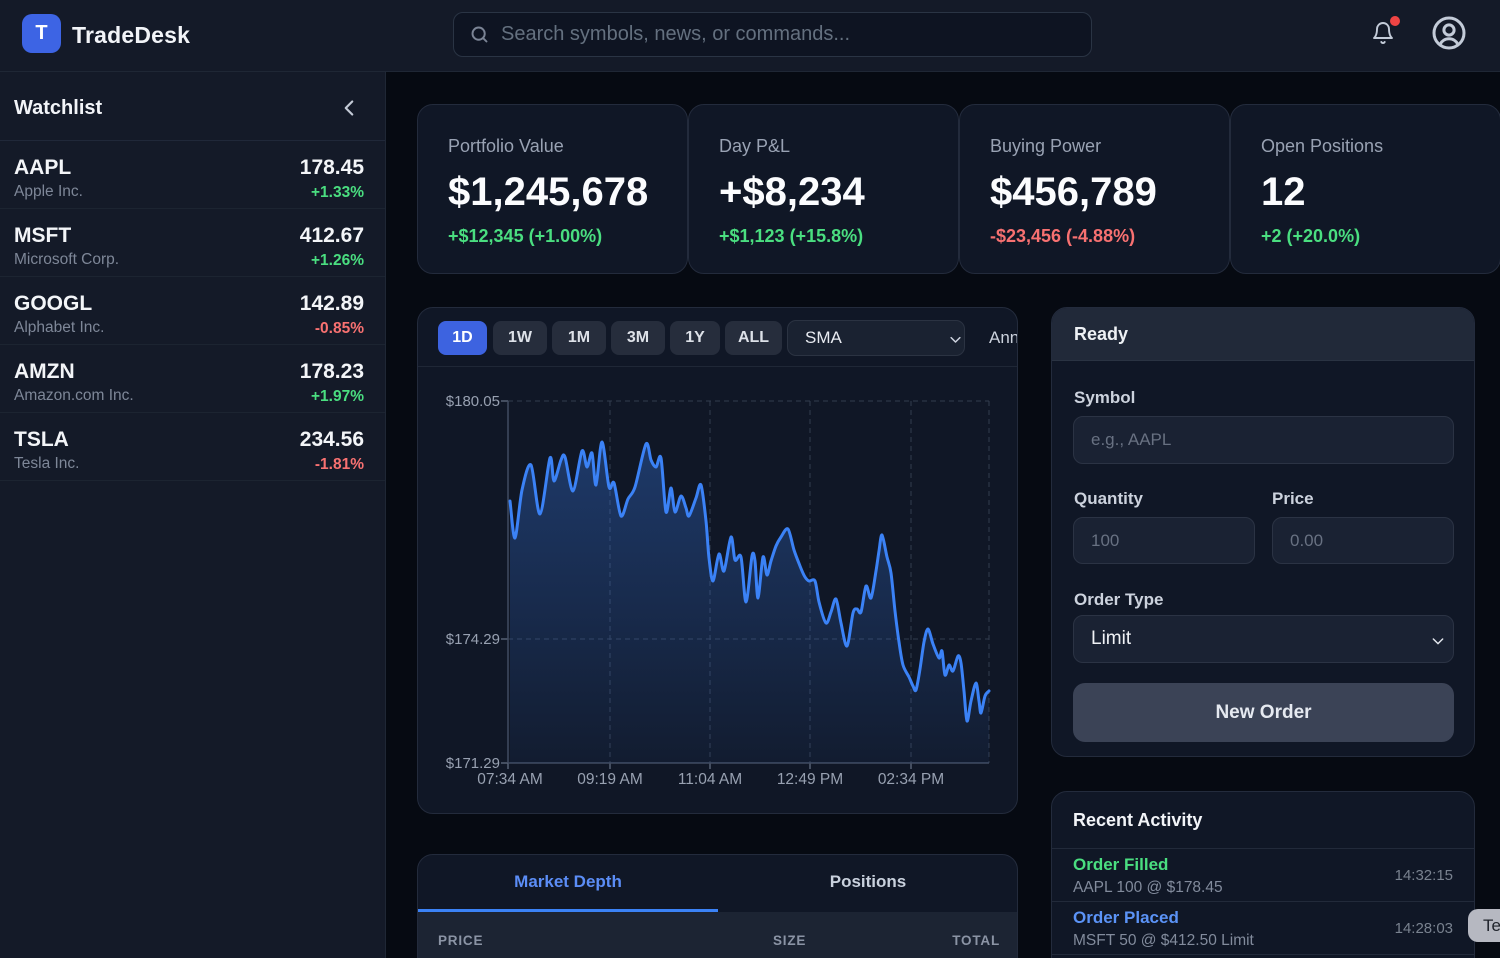 This screenshot has width=1500, height=958. Describe the element at coordinates (473, 401) in the screenshot. I see `svg-text: $180.05` at that location.